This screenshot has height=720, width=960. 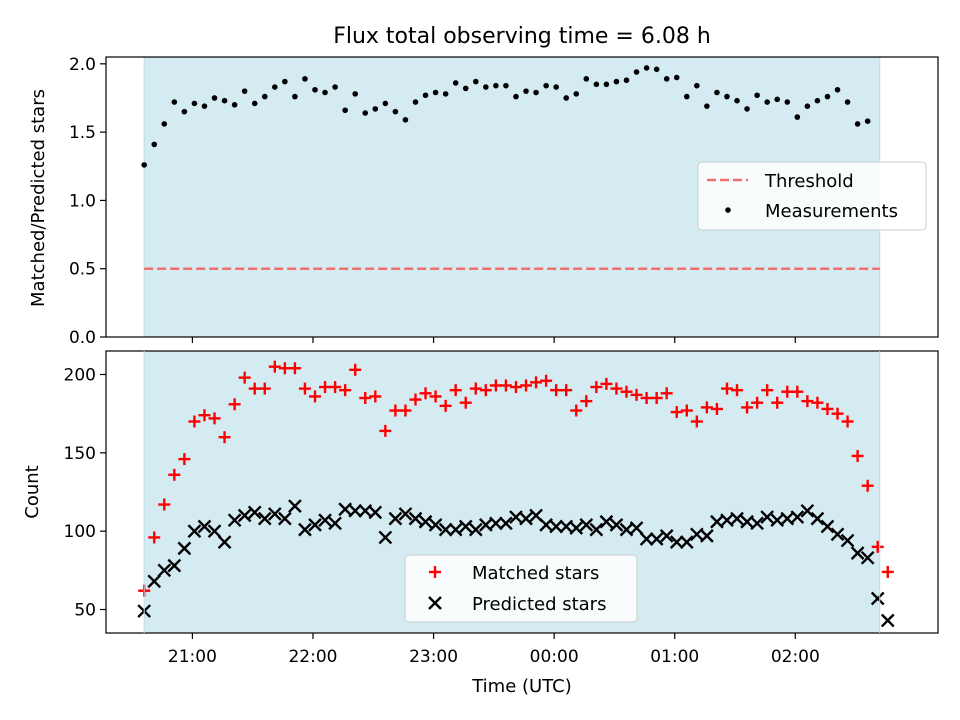 I want to click on legend-bottom: Matched stars Predicted stars, so click(x=521, y=588).